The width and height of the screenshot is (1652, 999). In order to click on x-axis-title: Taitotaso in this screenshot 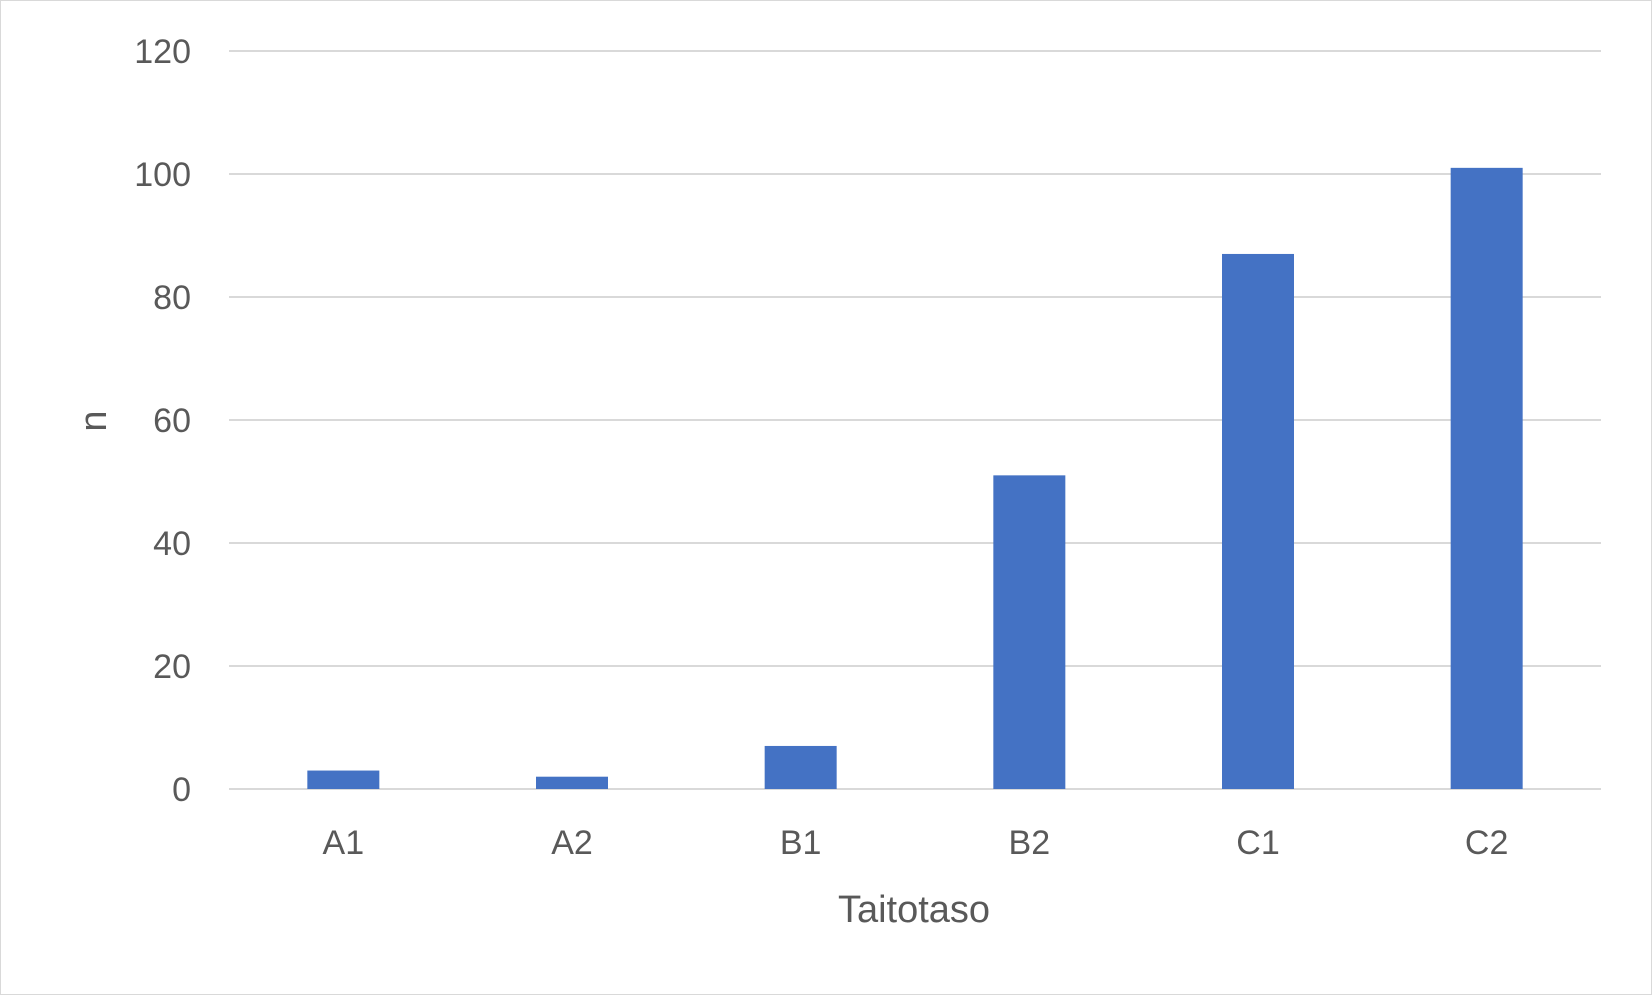, I will do `click(914, 910)`.